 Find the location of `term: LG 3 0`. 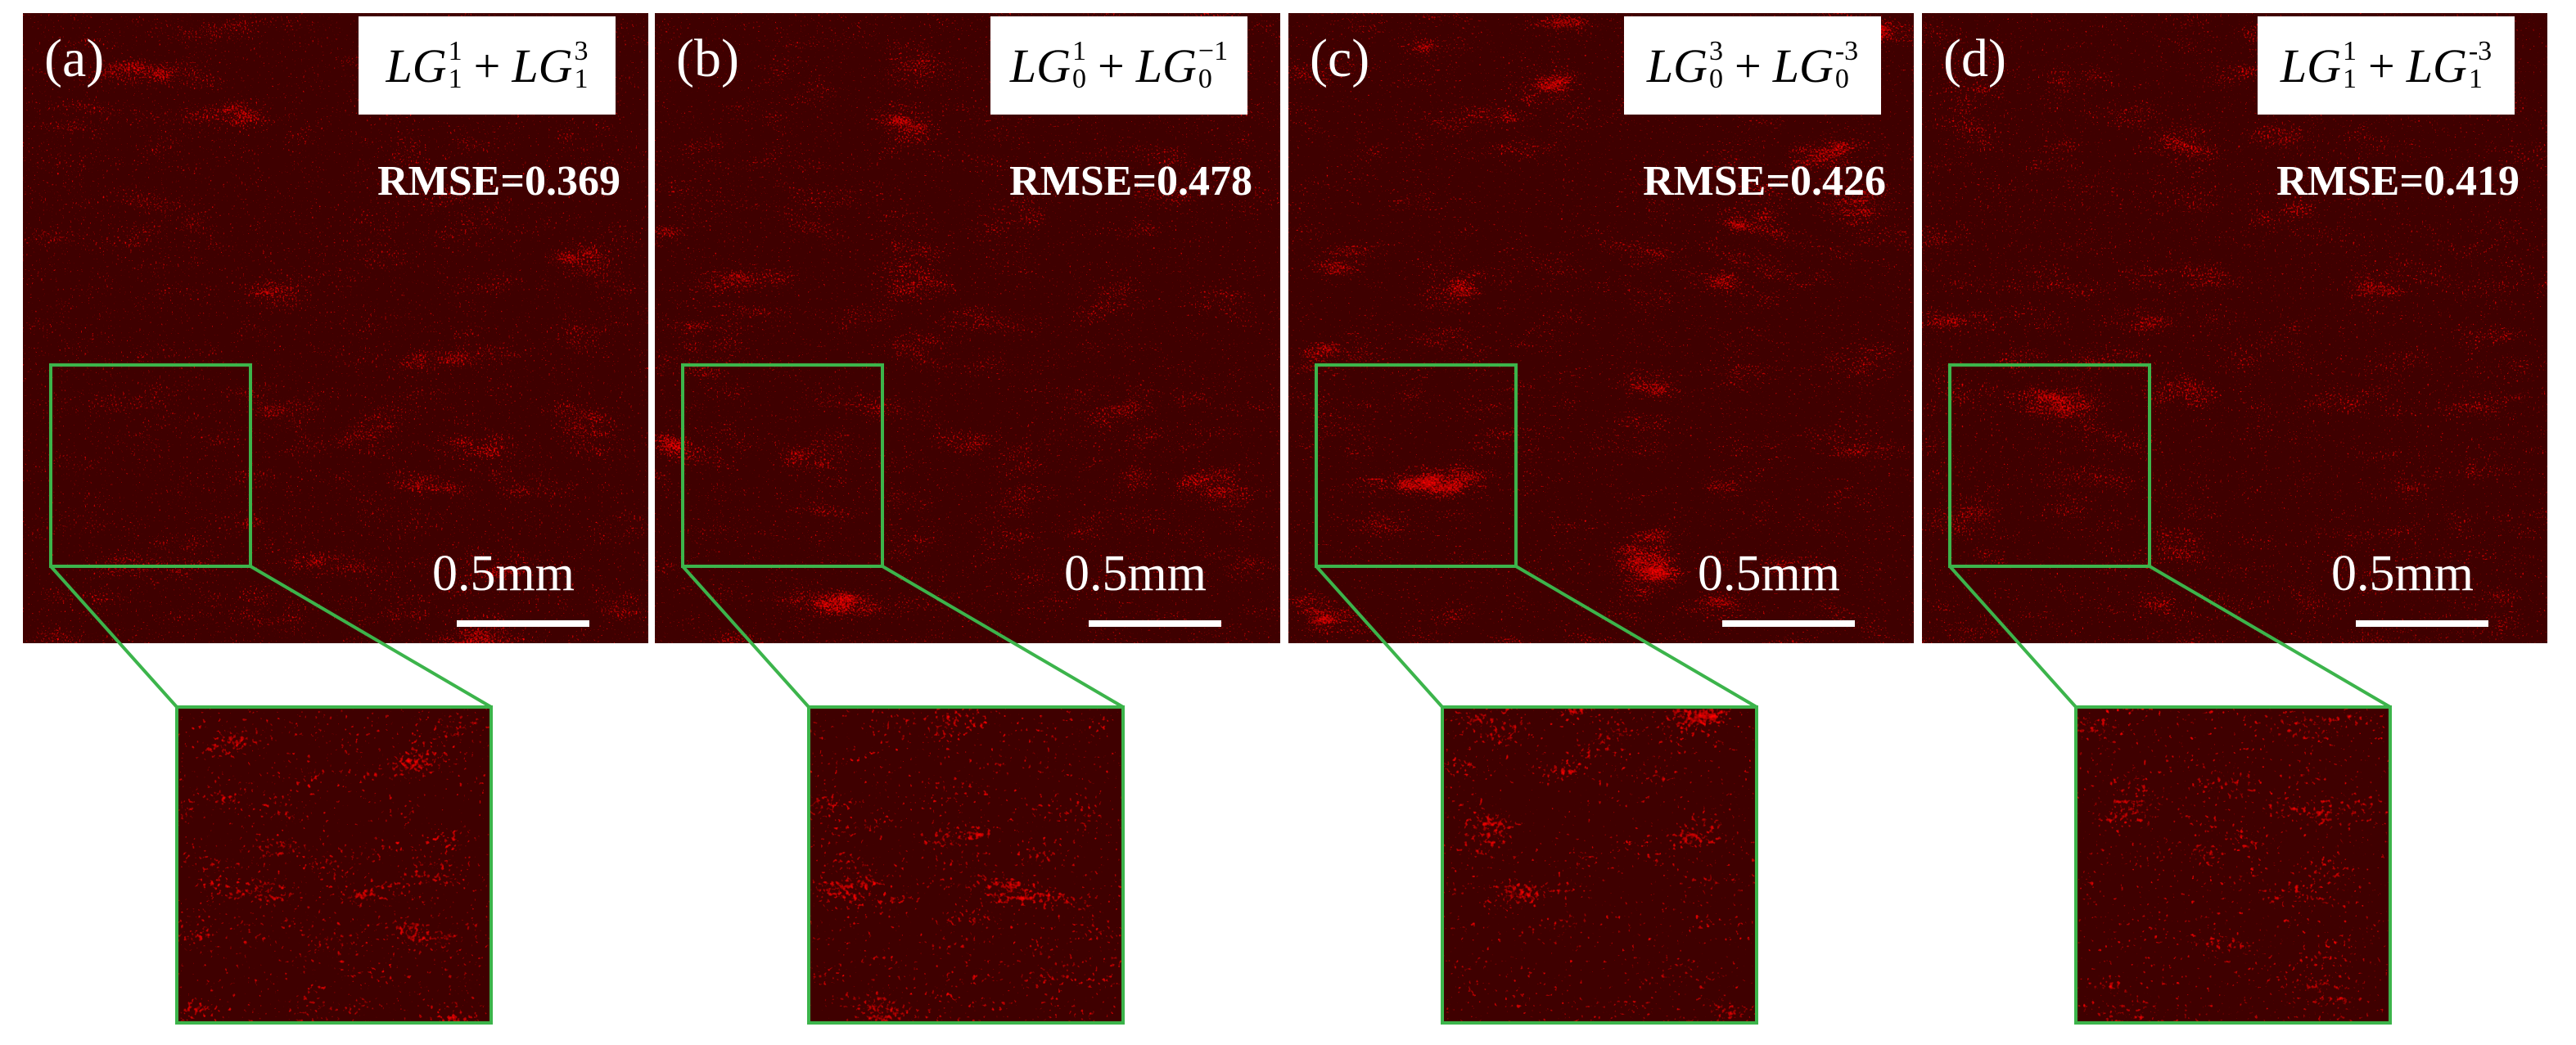

term: LG 3 0 is located at coordinates (1685, 65).